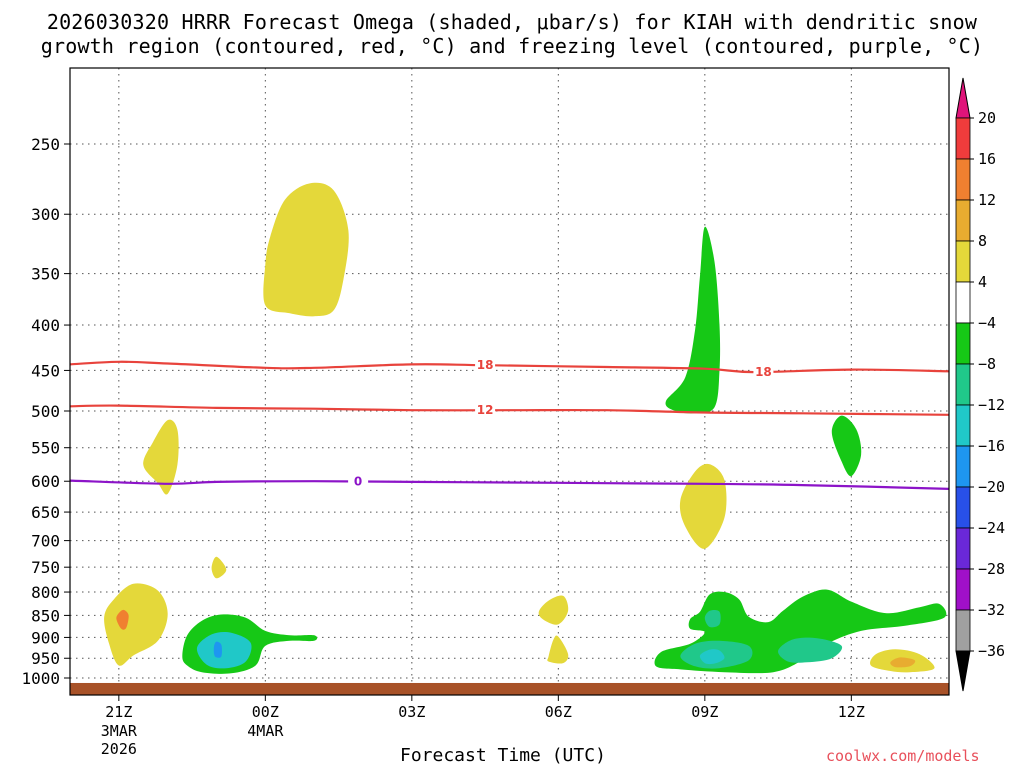  I want to click on omega-region-green-09z-upper, so click(693, 320).